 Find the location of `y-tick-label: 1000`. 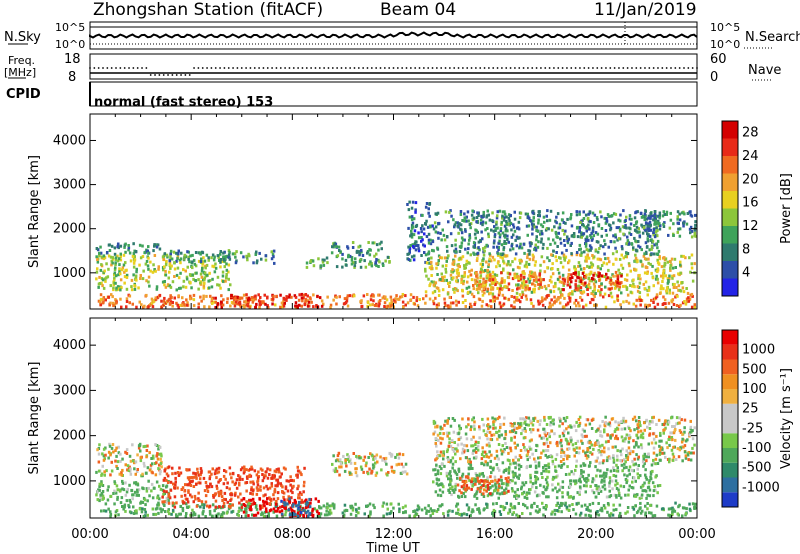

y-tick-label: 1000 is located at coordinates (69, 273).